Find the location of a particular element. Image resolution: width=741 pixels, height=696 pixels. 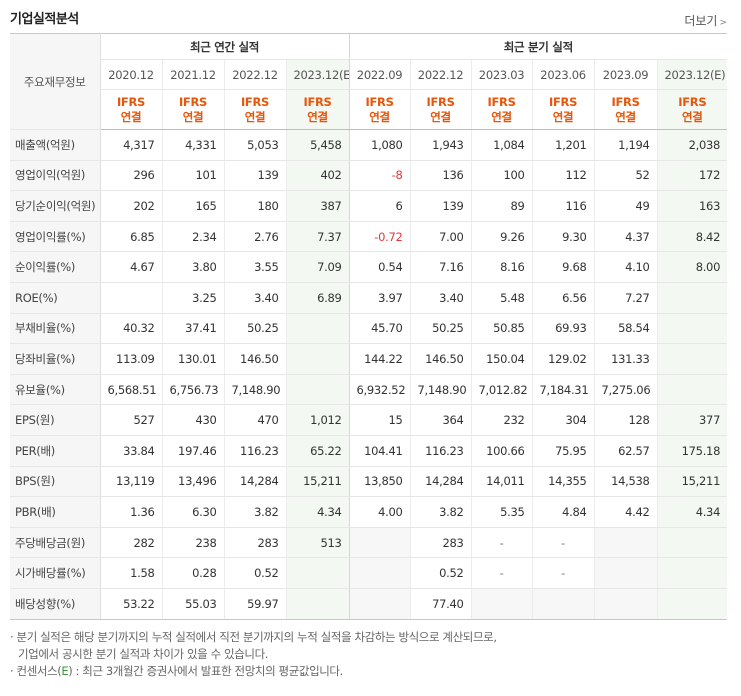

table-cell: 6.30 is located at coordinates (192, 512).